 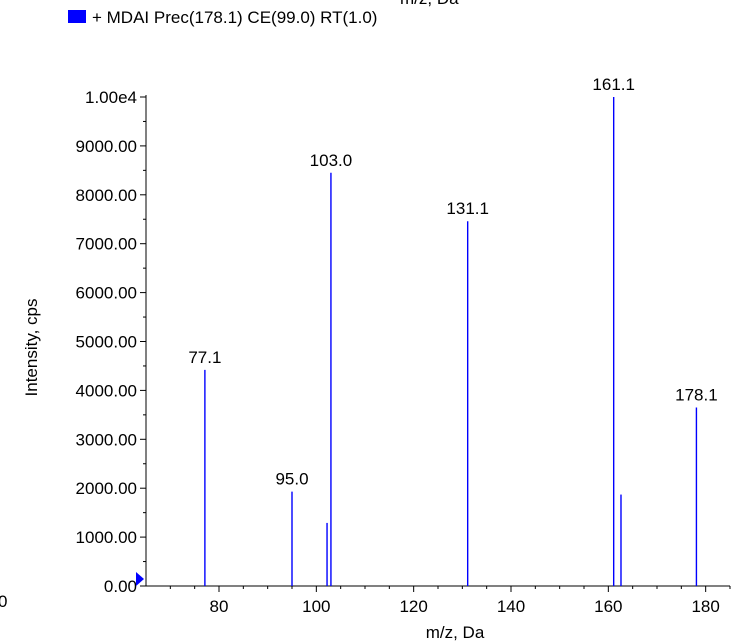 I want to click on peak-label: 77.1, so click(x=204, y=357).